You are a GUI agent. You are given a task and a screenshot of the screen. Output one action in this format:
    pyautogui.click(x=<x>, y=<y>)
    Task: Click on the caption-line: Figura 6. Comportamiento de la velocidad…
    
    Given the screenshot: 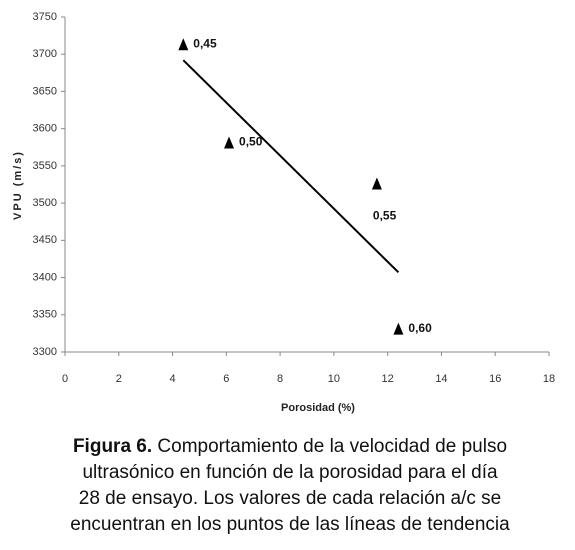 What is the action you would take?
    pyautogui.click(x=290, y=446)
    